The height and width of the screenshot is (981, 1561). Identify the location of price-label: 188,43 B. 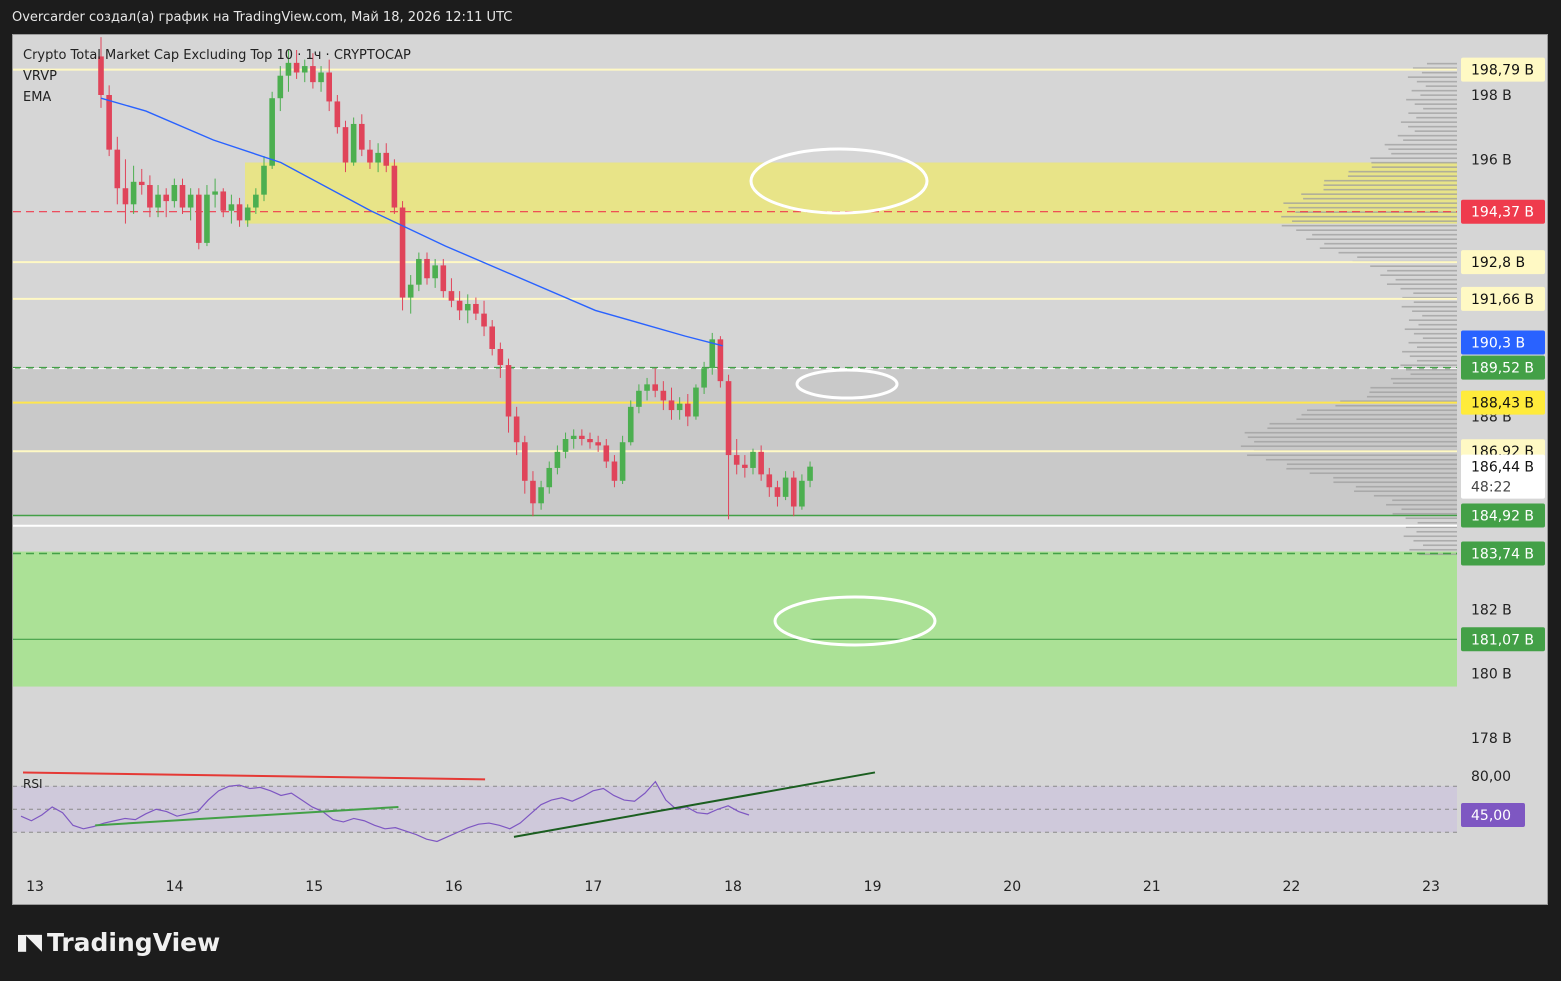
(1503, 402).